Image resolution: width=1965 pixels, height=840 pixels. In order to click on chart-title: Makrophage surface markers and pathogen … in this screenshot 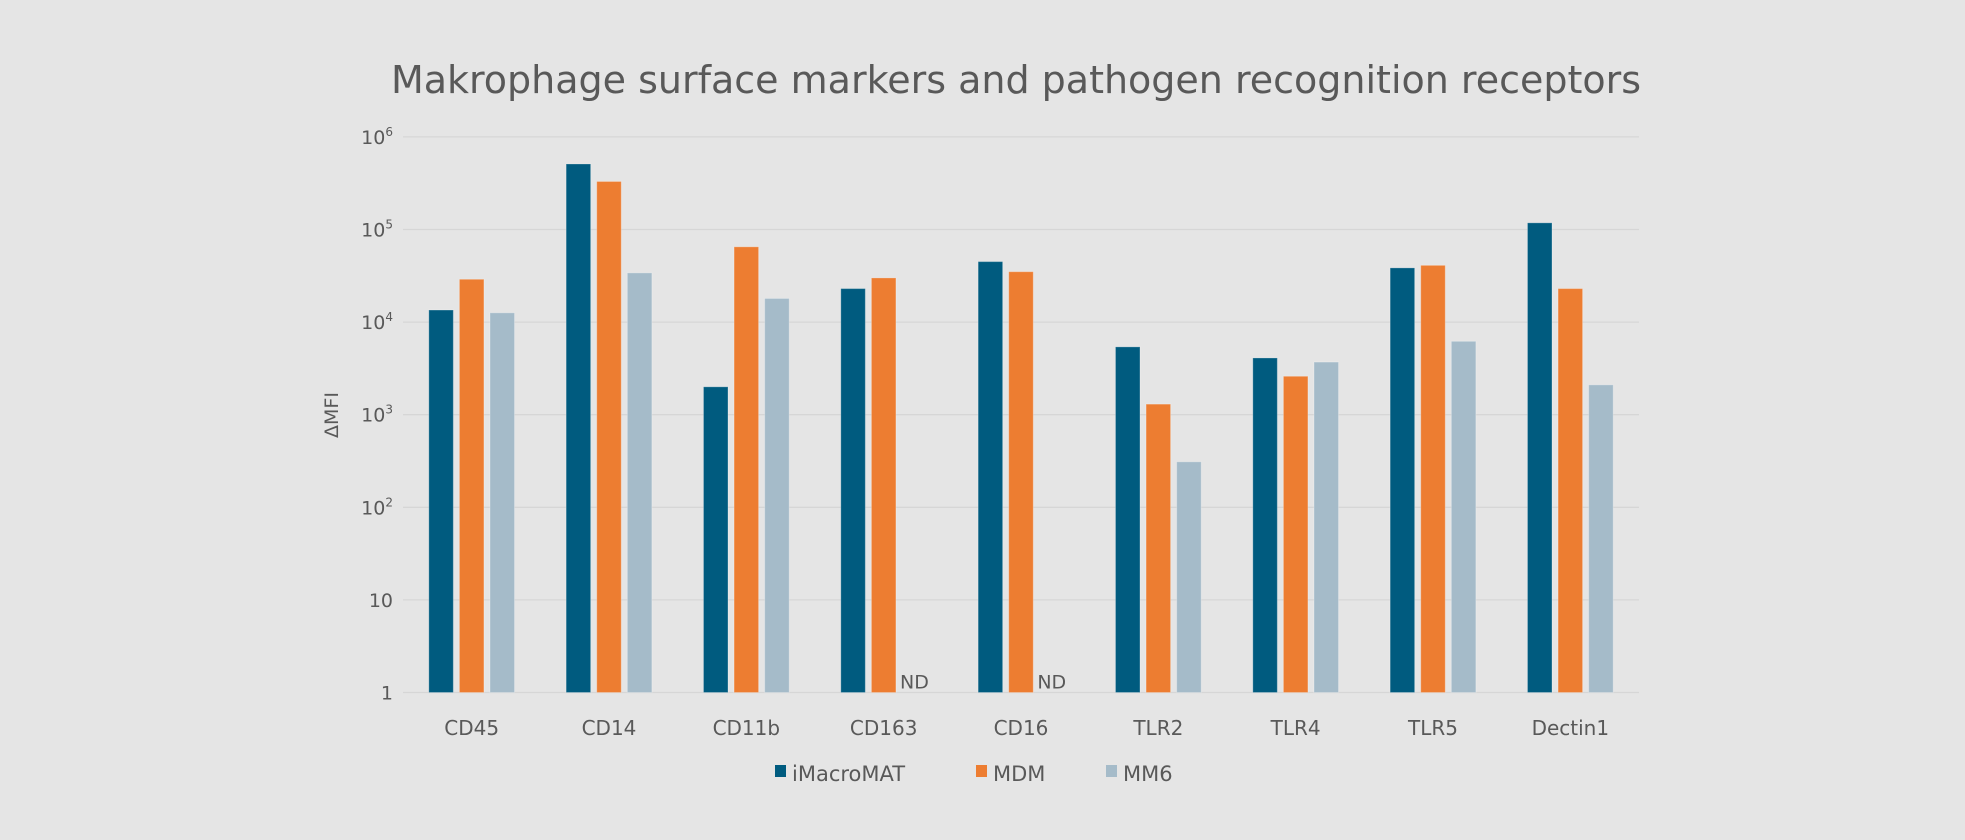, I will do `click(1016, 80)`.